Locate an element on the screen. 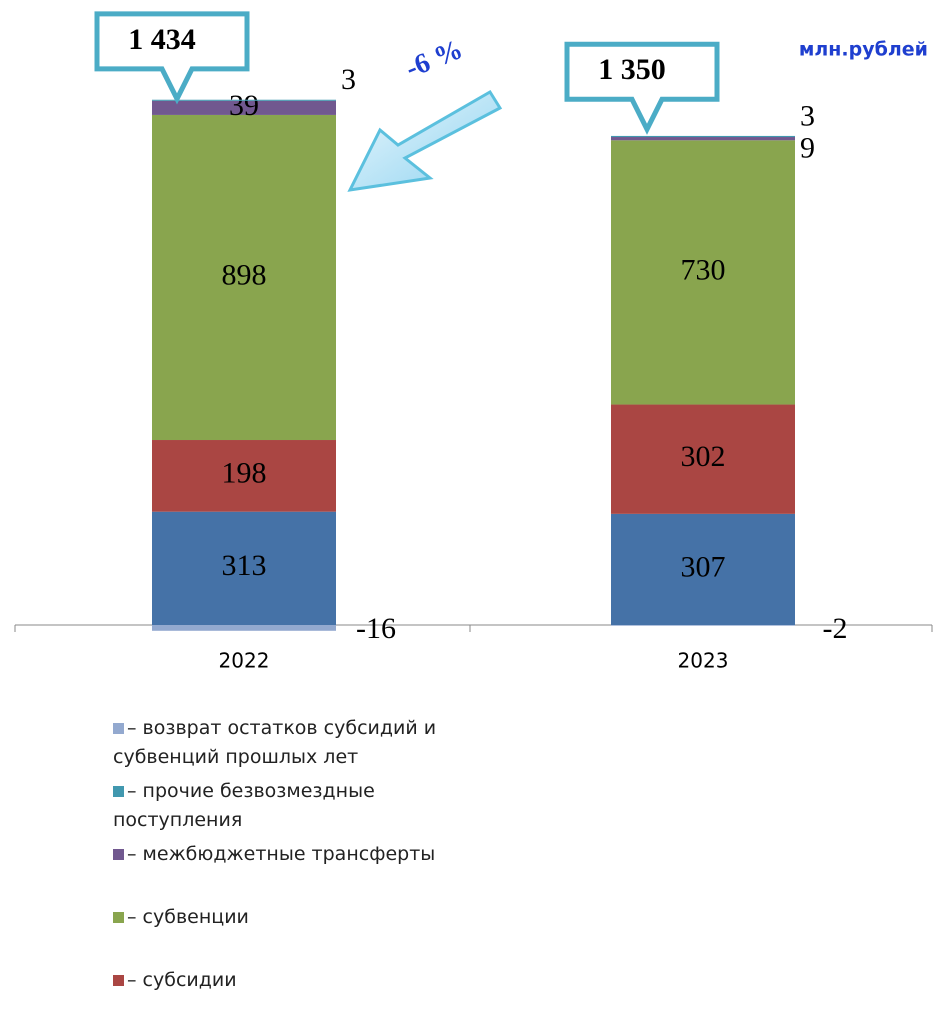 This screenshot has width=934, height=1029. total-callout: 1 434 is located at coordinates (172, 58).